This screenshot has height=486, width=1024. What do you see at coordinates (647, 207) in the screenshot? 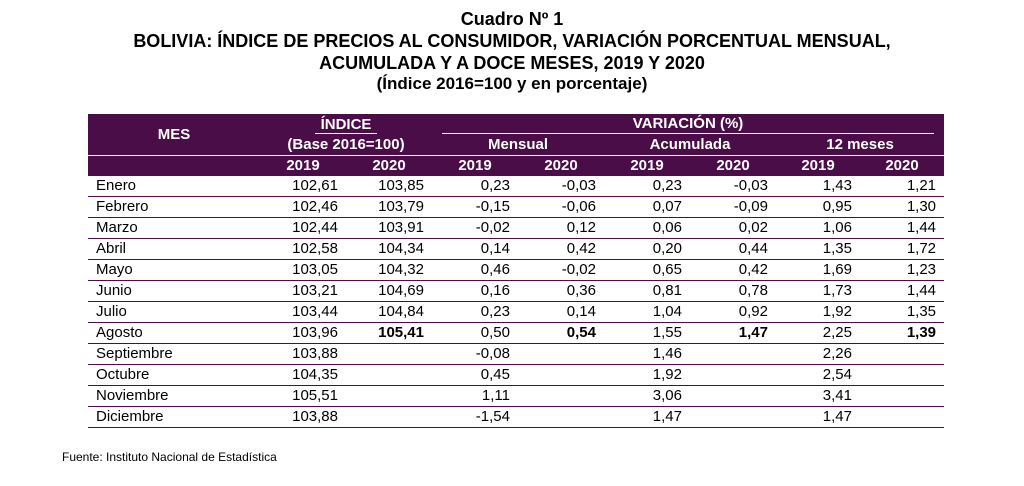
I see `row-value: 0,07` at bounding box center [647, 207].